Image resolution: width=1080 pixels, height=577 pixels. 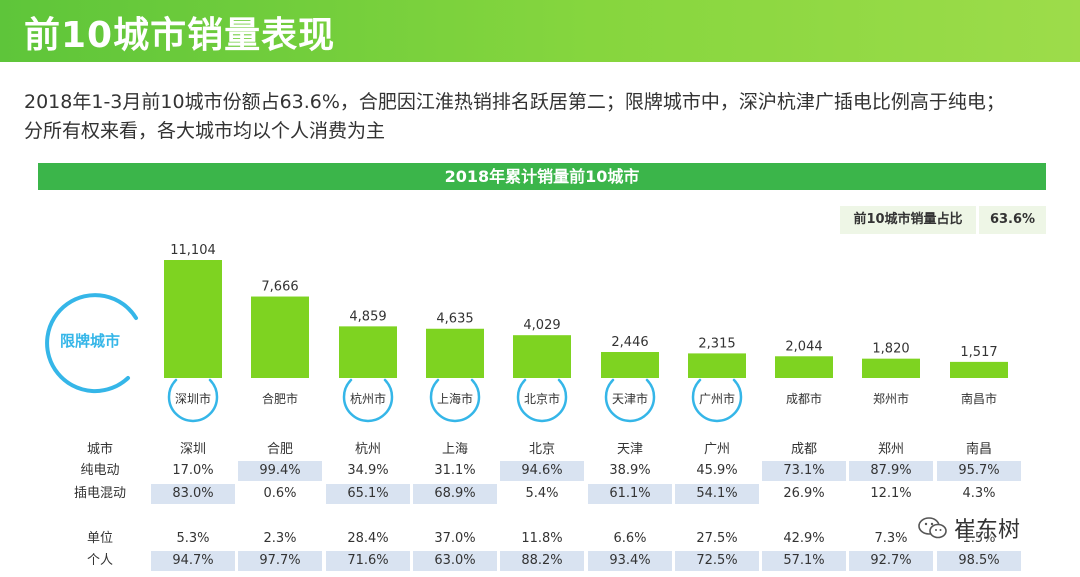 What do you see at coordinates (987, 530) in the screenshot?
I see `watermark-text: 崔东树` at bounding box center [987, 530].